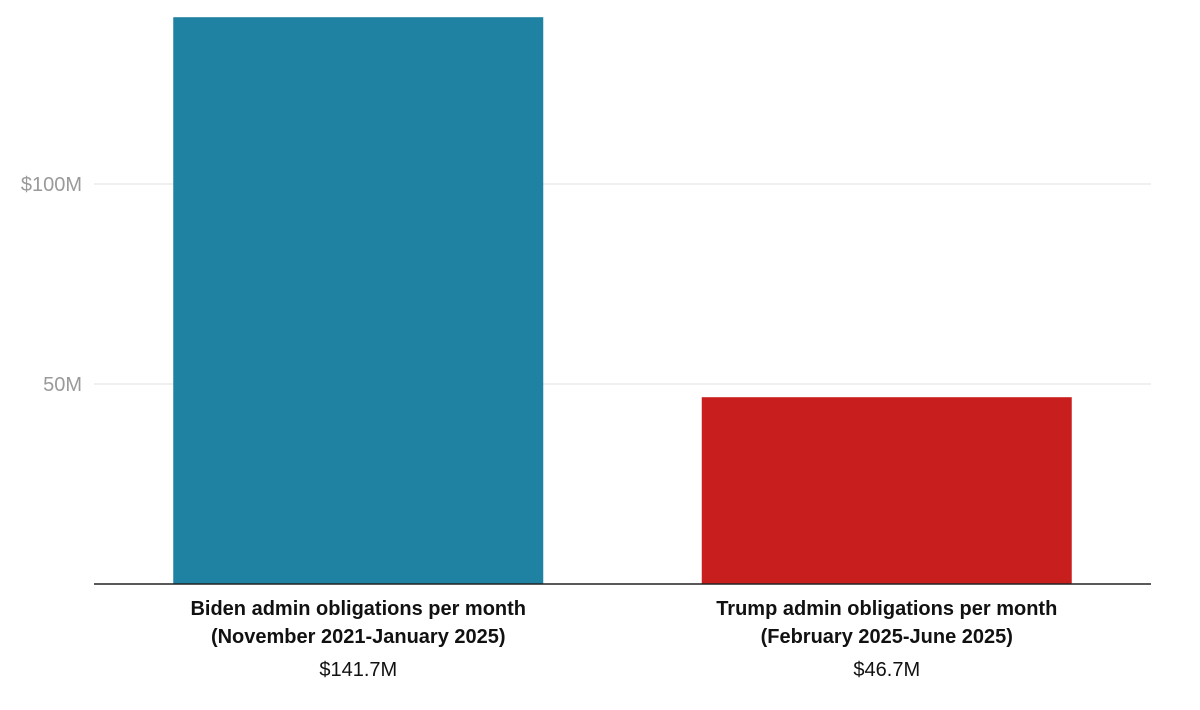 The height and width of the screenshot is (710, 1200). Describe the element at coordinates (886, 490) in the screenshot. I see `bar-trump` at that location.